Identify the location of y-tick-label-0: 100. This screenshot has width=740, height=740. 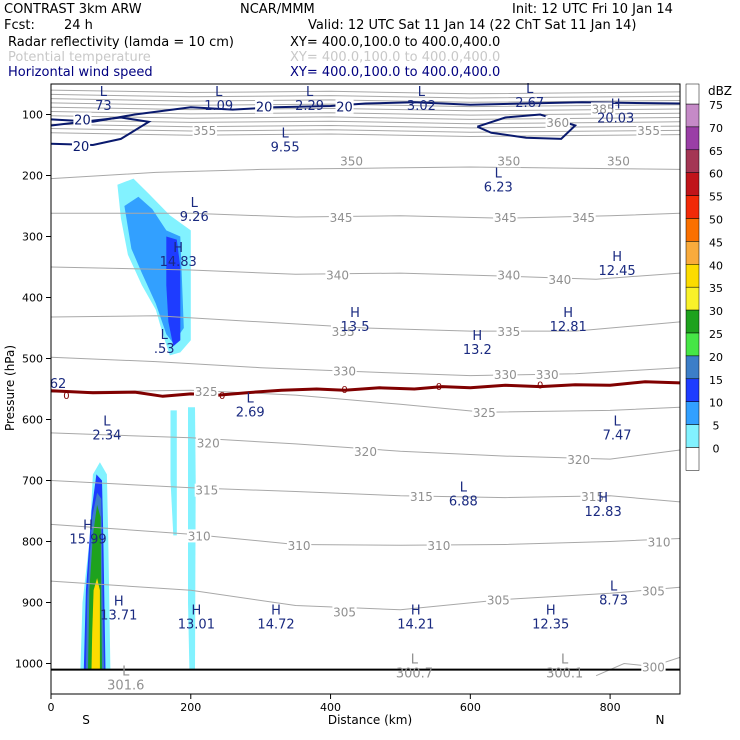
(32, 115).